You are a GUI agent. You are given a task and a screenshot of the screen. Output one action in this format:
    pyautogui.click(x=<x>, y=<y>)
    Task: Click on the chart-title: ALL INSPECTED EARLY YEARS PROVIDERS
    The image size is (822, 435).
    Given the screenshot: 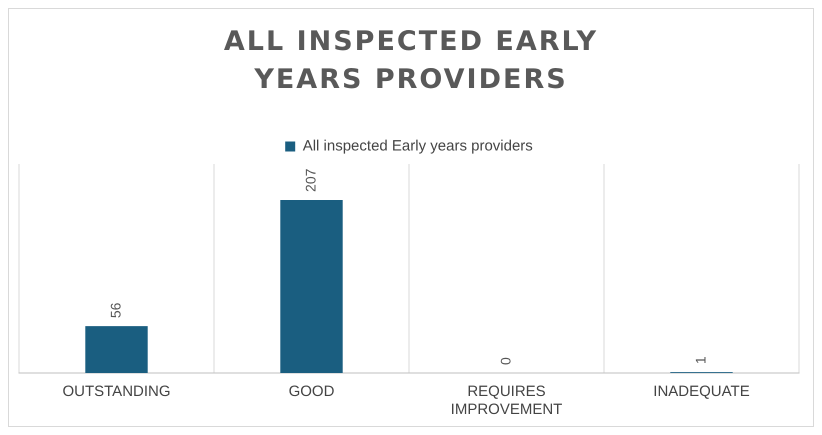 What is the action you would take?
    pyautogui.click(x=411, y=61)
    